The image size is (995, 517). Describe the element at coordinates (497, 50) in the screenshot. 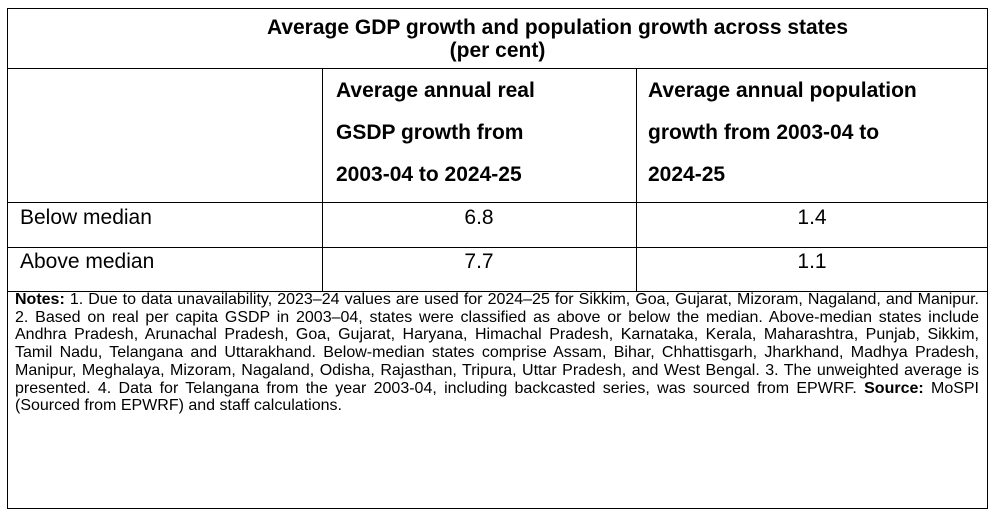

I see `table-title-line2: (per cent)` at that location.